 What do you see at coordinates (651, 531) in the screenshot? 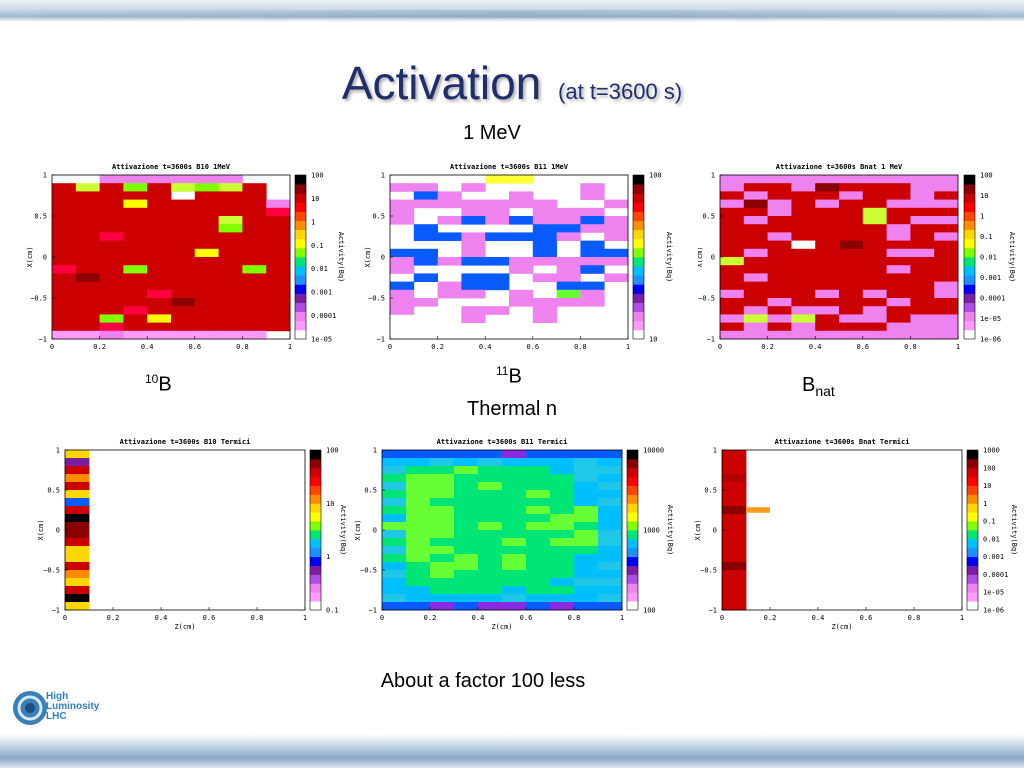
I see `colorbar-tick-label: 1000` at bounding box center [651, 531].